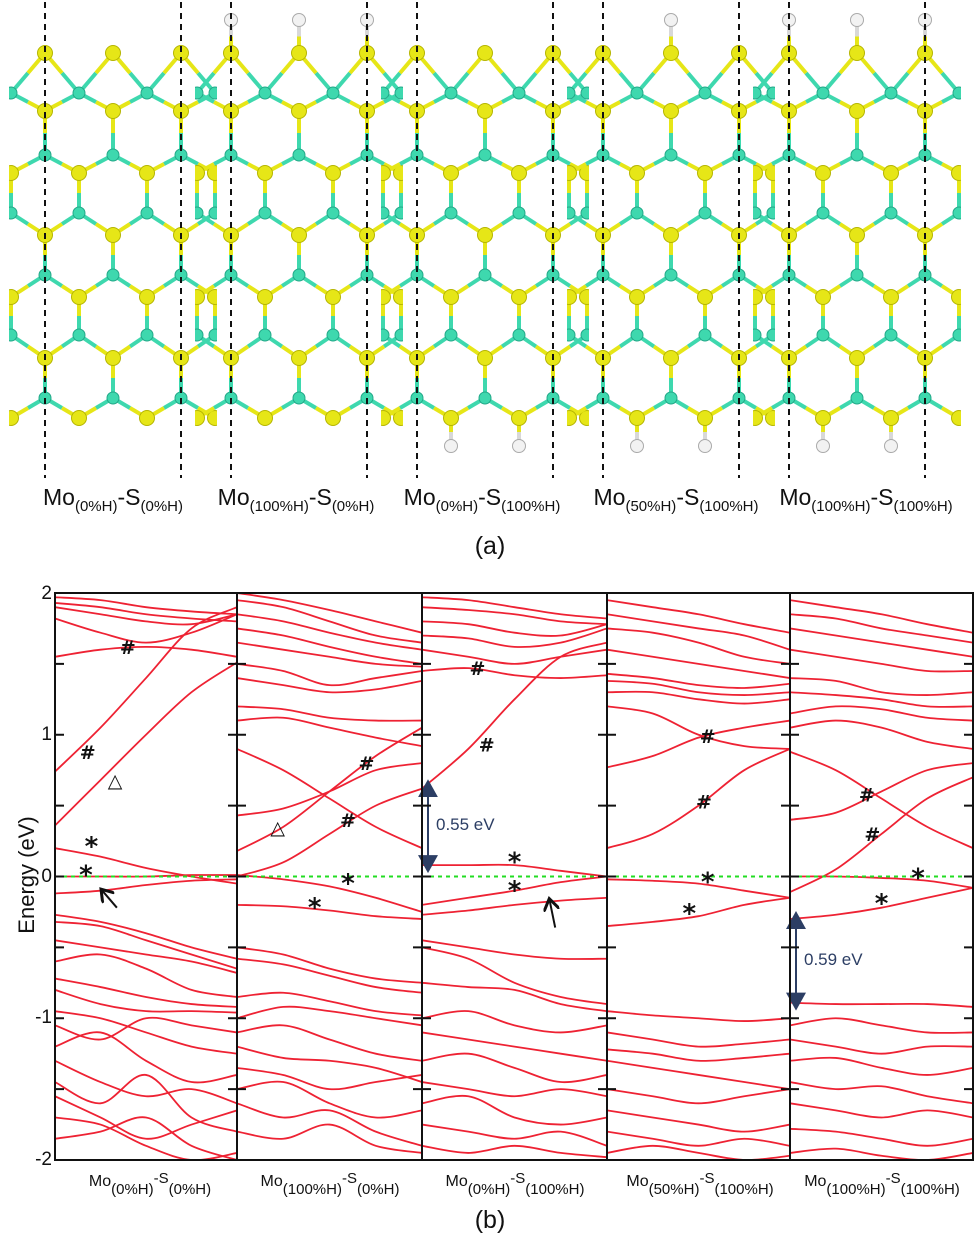  What do you see at coordinates (609, 497) in the screenshot?
I see `label-part: Mo` at bounding box center [609, 497].